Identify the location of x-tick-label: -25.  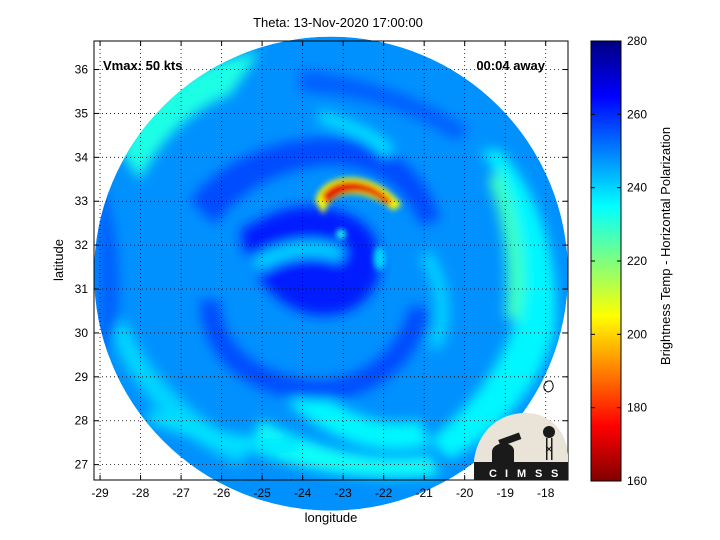
(262, 493).